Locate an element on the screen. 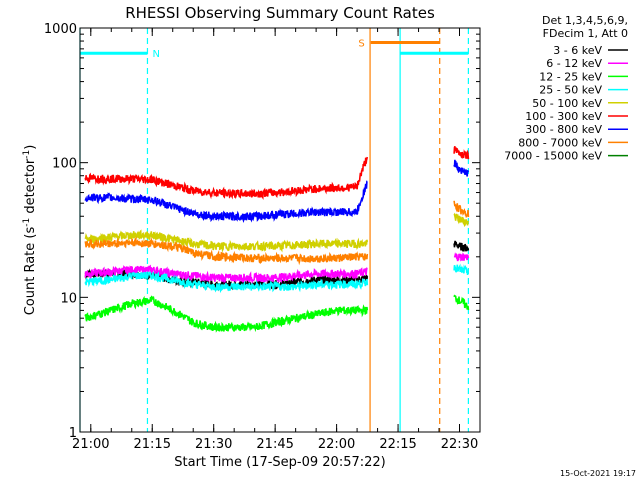  x-tick-label-6: 22:15 is located at coordinates (397, 444).